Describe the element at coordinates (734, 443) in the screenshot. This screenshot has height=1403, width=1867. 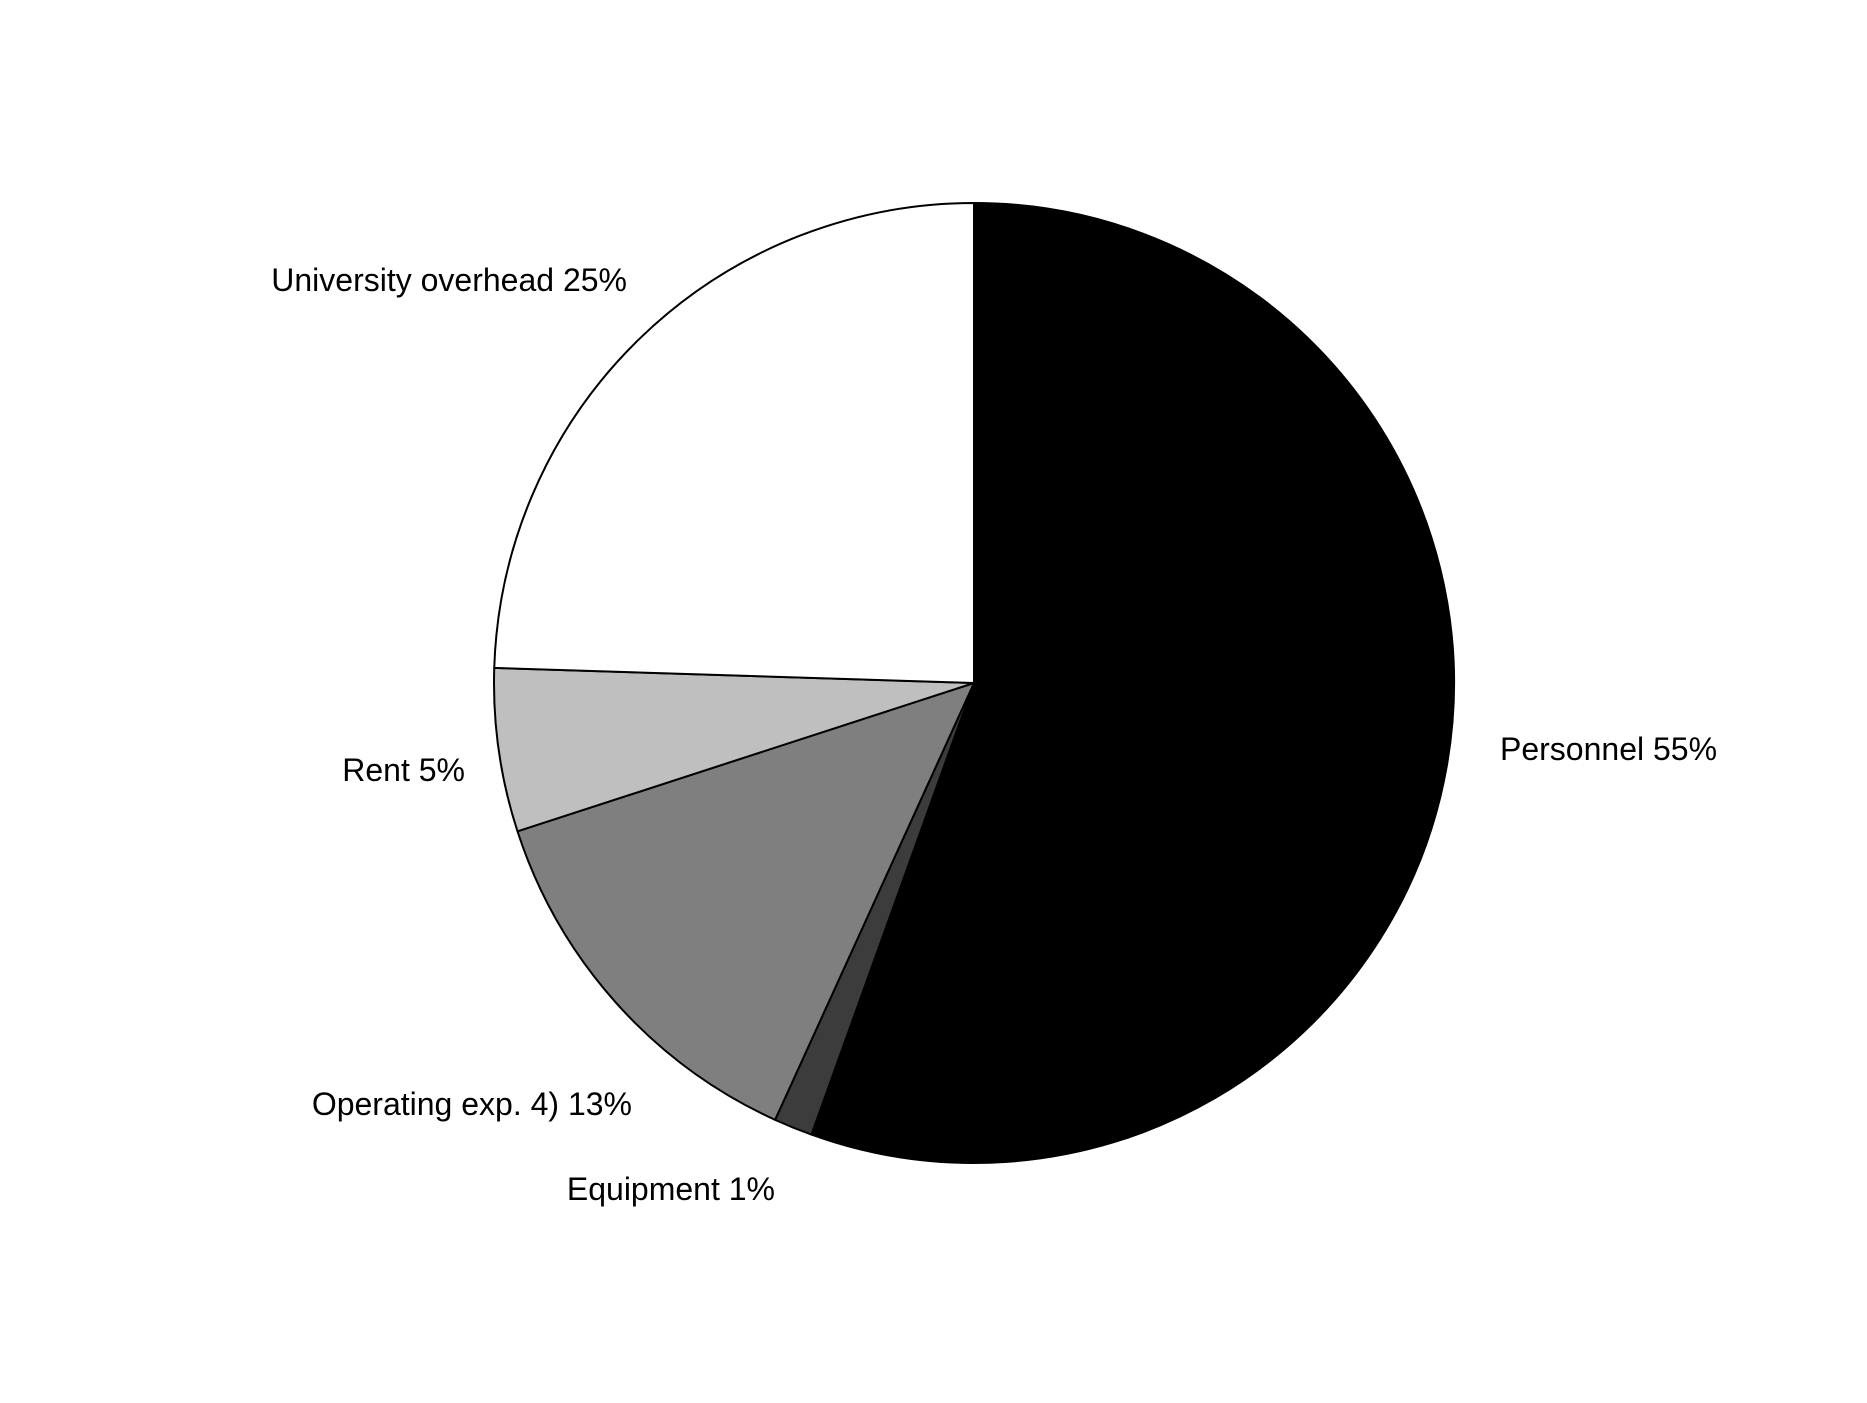
I see `pie-slice-university-overhead` at that location.